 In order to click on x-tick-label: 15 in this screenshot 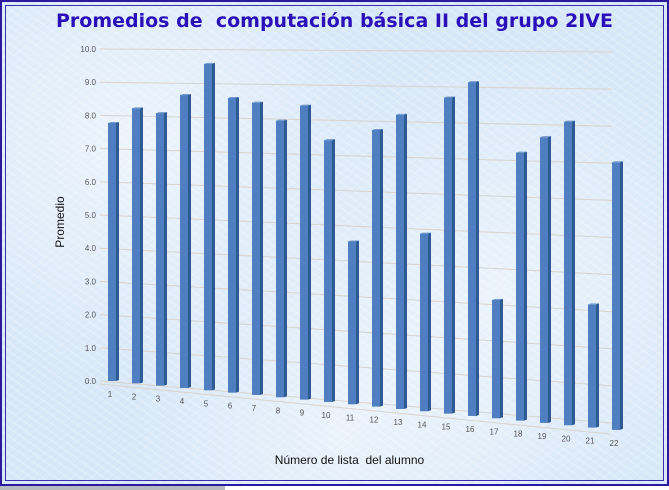, I will do `click(446, 427)`.